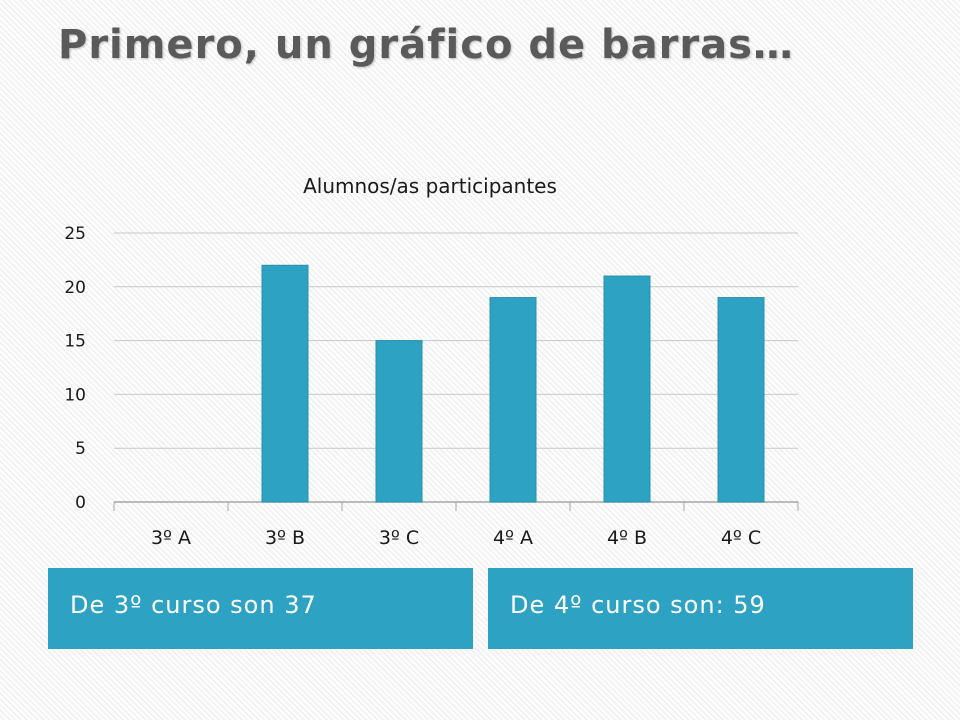 Image resolution: width=960 pixels, height=720 pixels. Describe the element at coordinates (627, 538) in the screenshot. I see `x-category-label: 4º B` at that location.